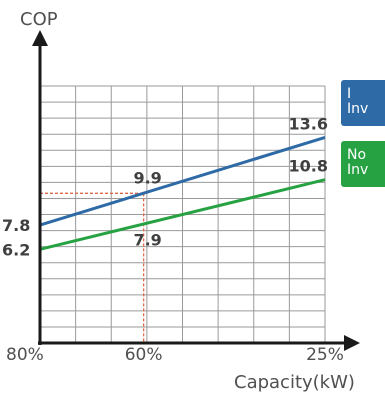 Image resolution: width=385 pixels, height=394 pixels. I want to click on y-axis-title: COP, so click(39, 19).